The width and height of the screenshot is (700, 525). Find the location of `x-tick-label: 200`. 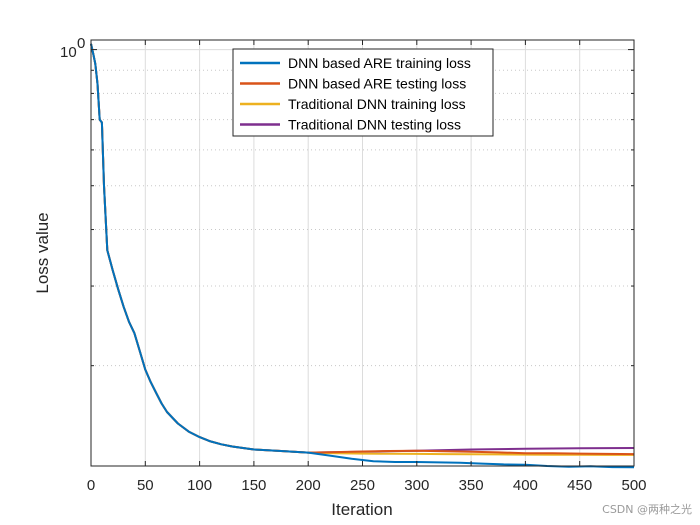

x-tick-label: 200 is located at coordinates (308, 485).